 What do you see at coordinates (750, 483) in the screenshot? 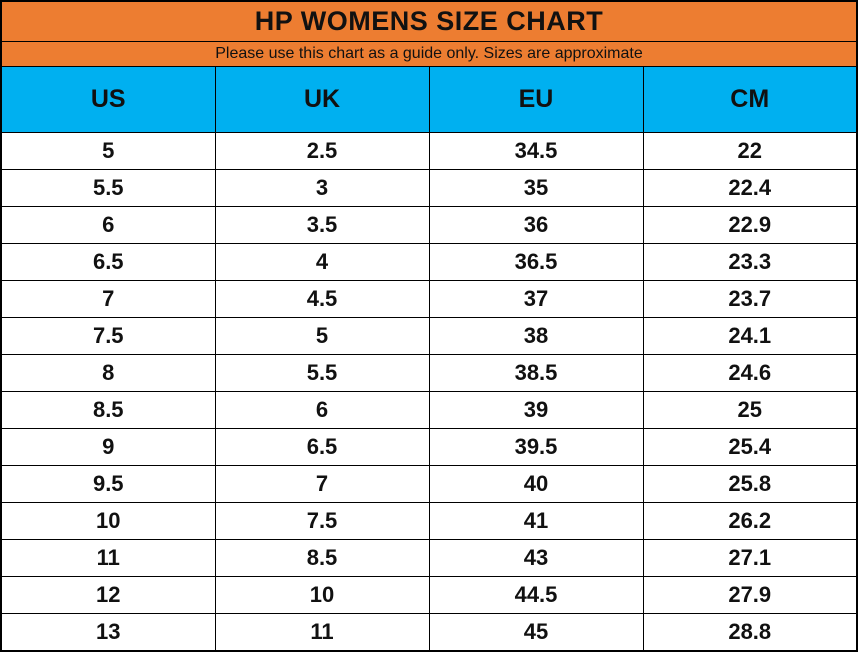
I see `table-cell: 25.8` at bounding box center [750, 483].